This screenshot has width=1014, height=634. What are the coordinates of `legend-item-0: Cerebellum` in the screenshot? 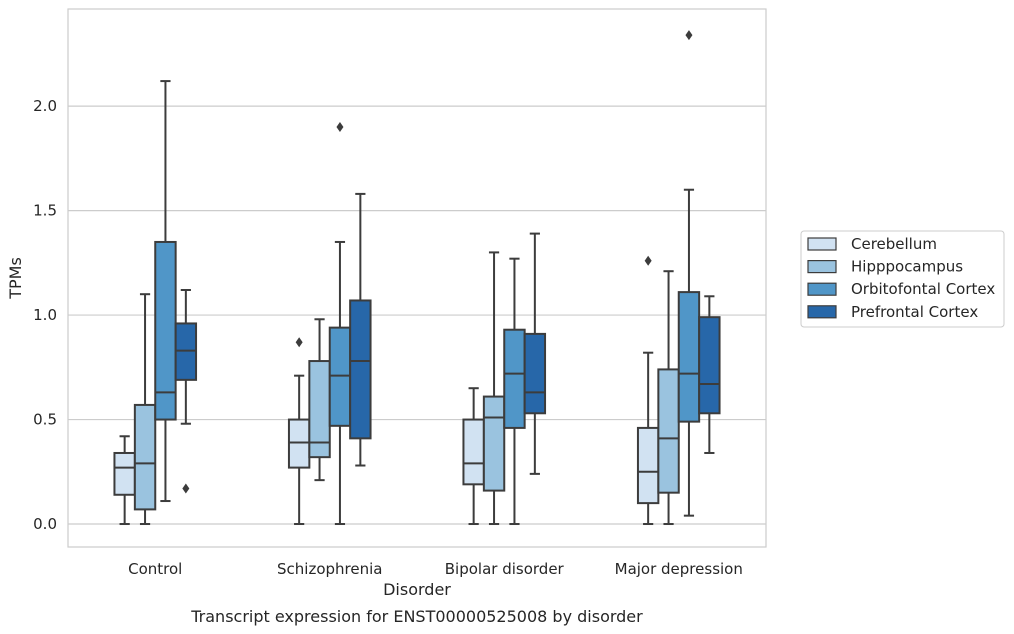 It's located at (872, 244).